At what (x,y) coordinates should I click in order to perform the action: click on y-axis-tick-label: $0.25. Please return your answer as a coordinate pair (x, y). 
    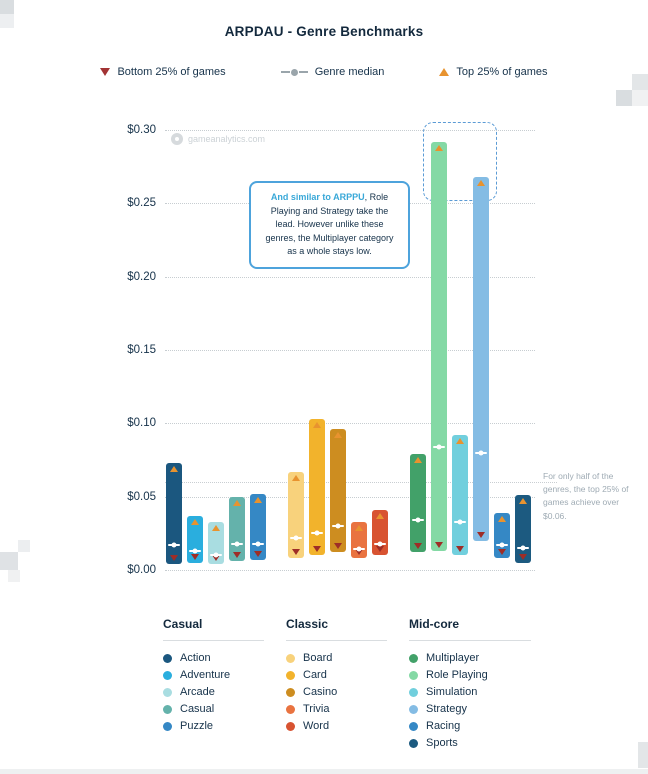
    Looking at the image, I should click on (141, 203).